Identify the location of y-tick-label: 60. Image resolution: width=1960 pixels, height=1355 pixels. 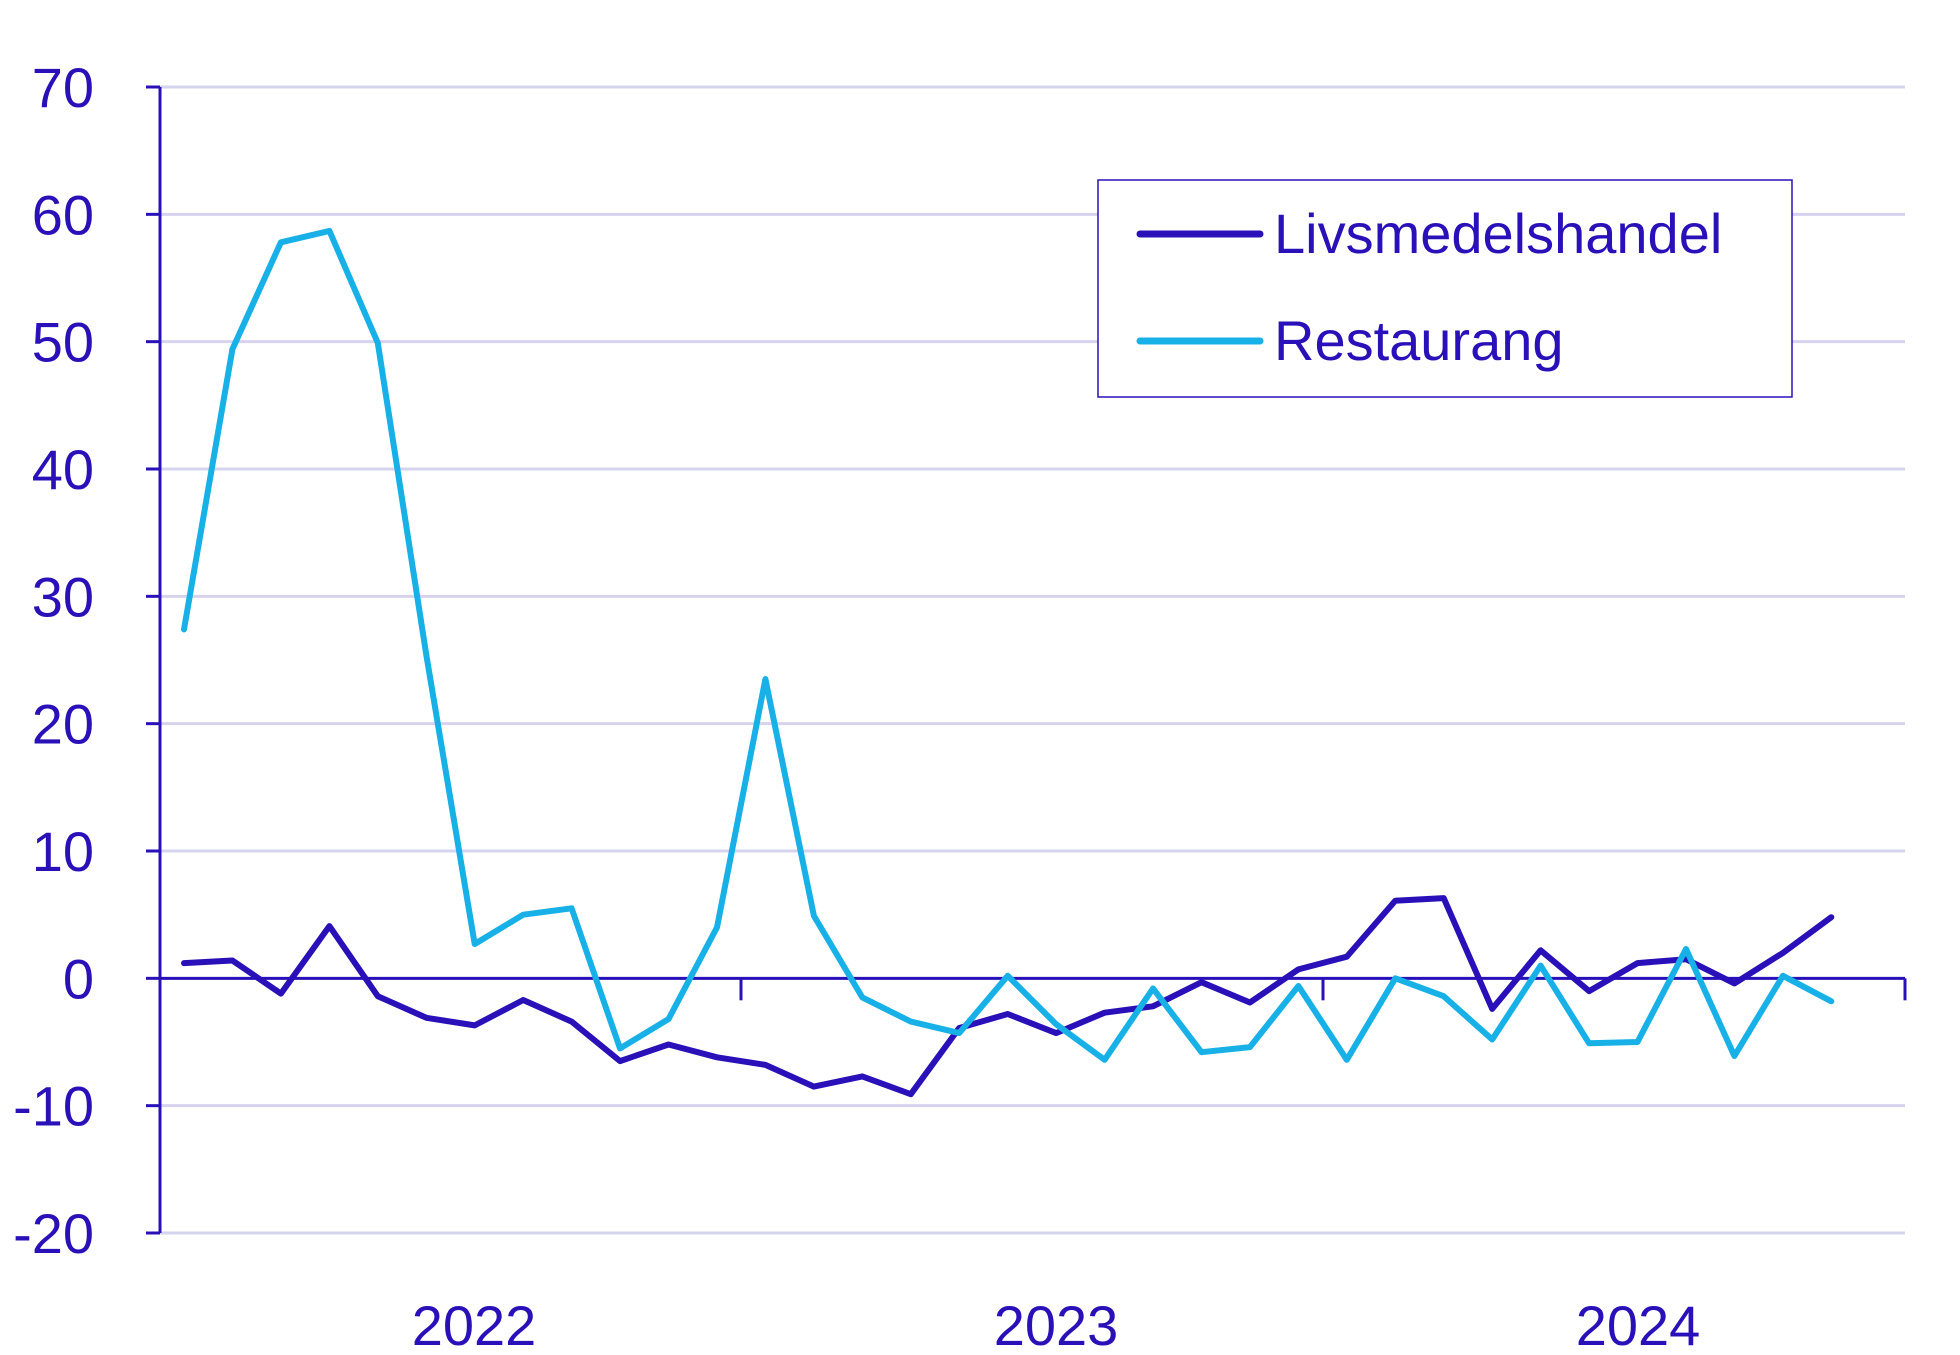
(63, 214).